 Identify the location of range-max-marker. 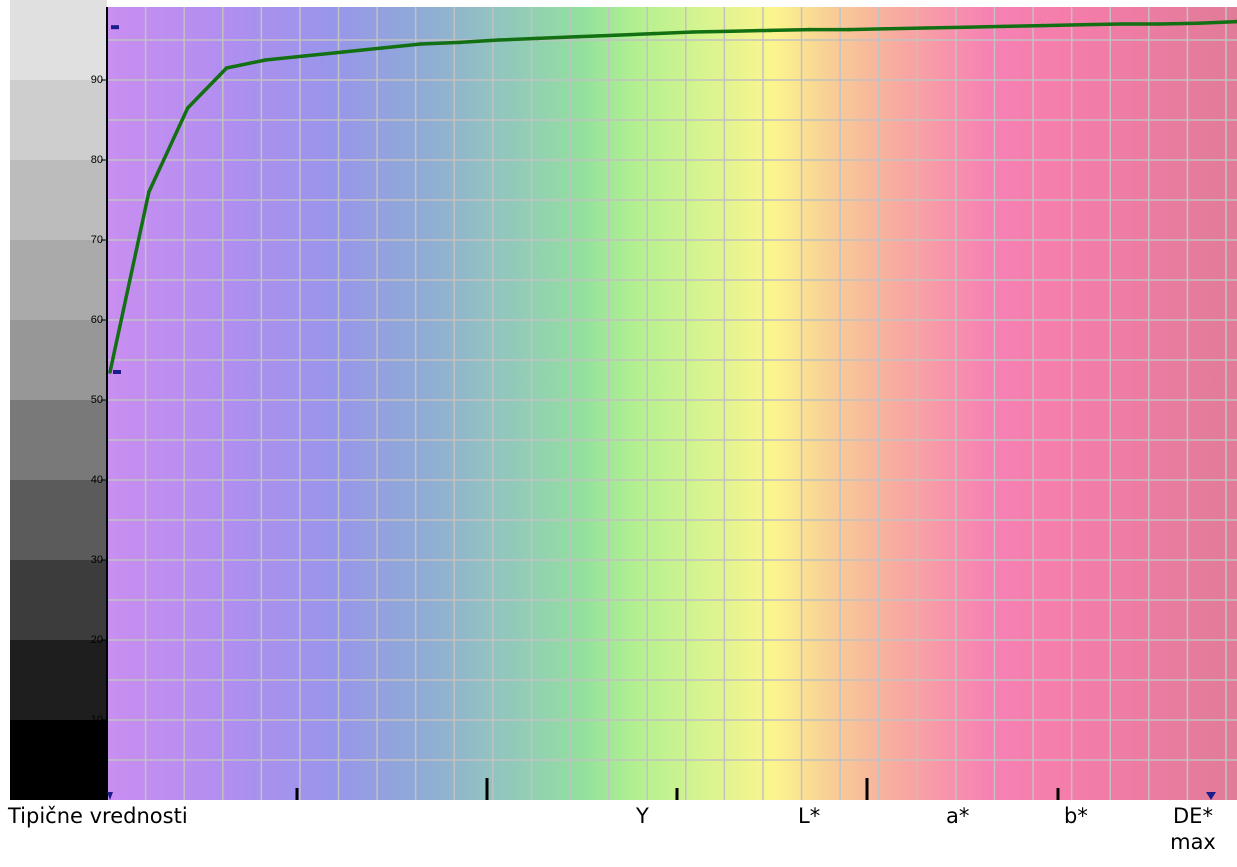
(115, 27).